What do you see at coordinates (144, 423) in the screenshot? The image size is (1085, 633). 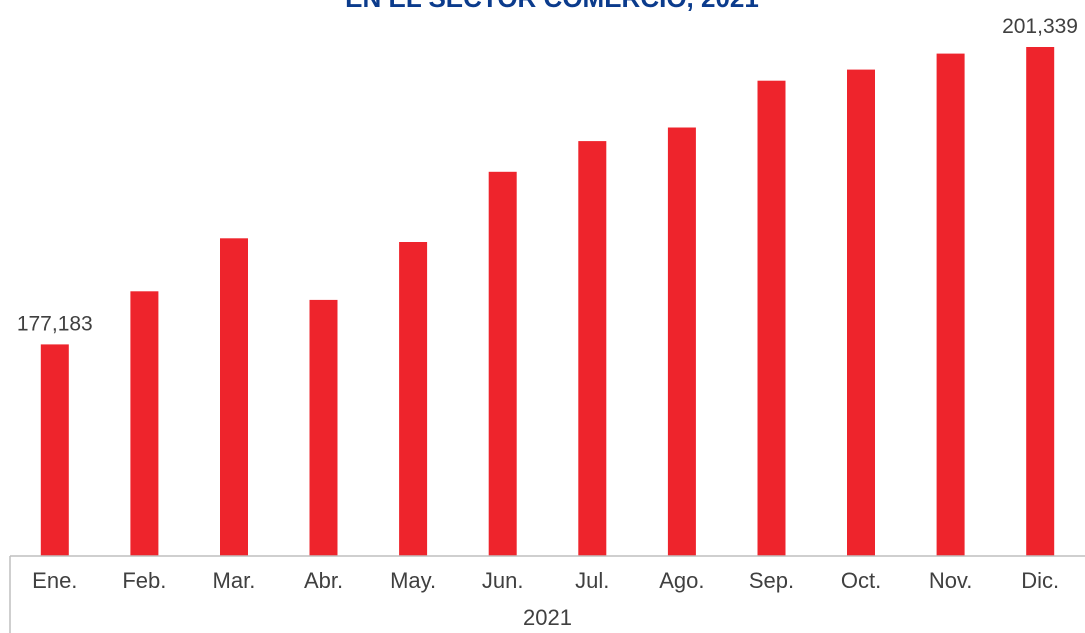 I see `bar-feb` at bounding box center [144, 423].